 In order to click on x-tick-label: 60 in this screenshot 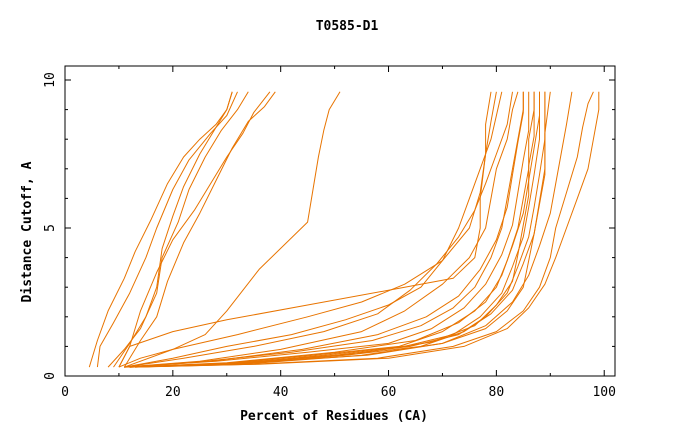, I will do `click(389, 392)`.